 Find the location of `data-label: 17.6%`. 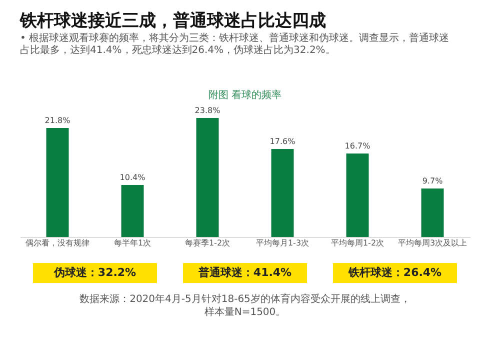

data-label: 17.6% is located at coordinates (283, 141).